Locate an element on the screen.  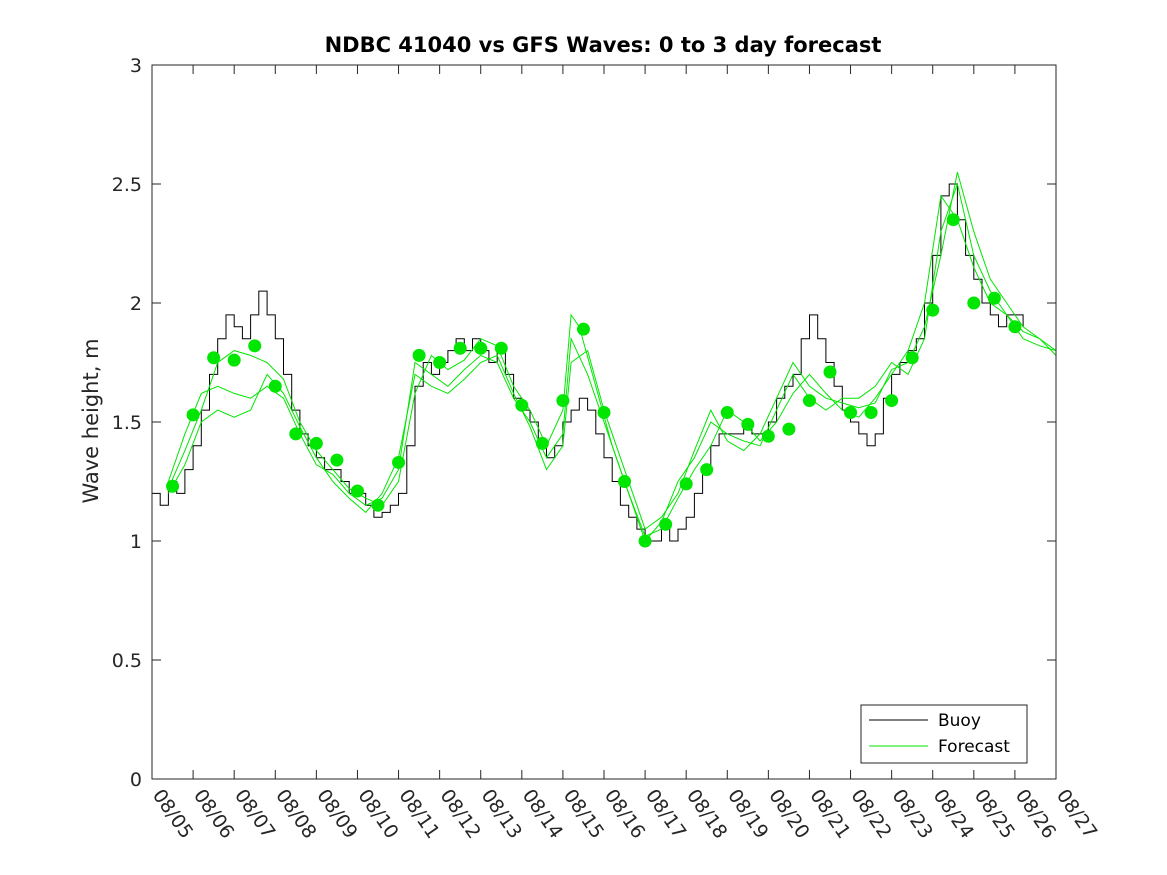
legend-forecast-label: Forecast is located at coordinates (974, 747).